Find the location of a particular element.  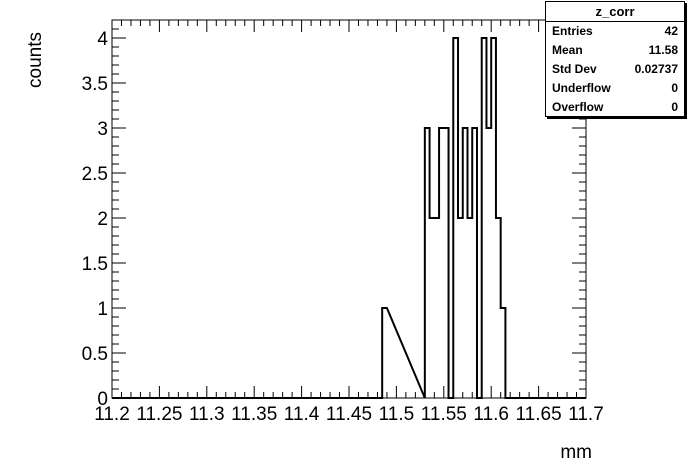

x-tick-label: 11.3 is located at coordinates (207, 414).